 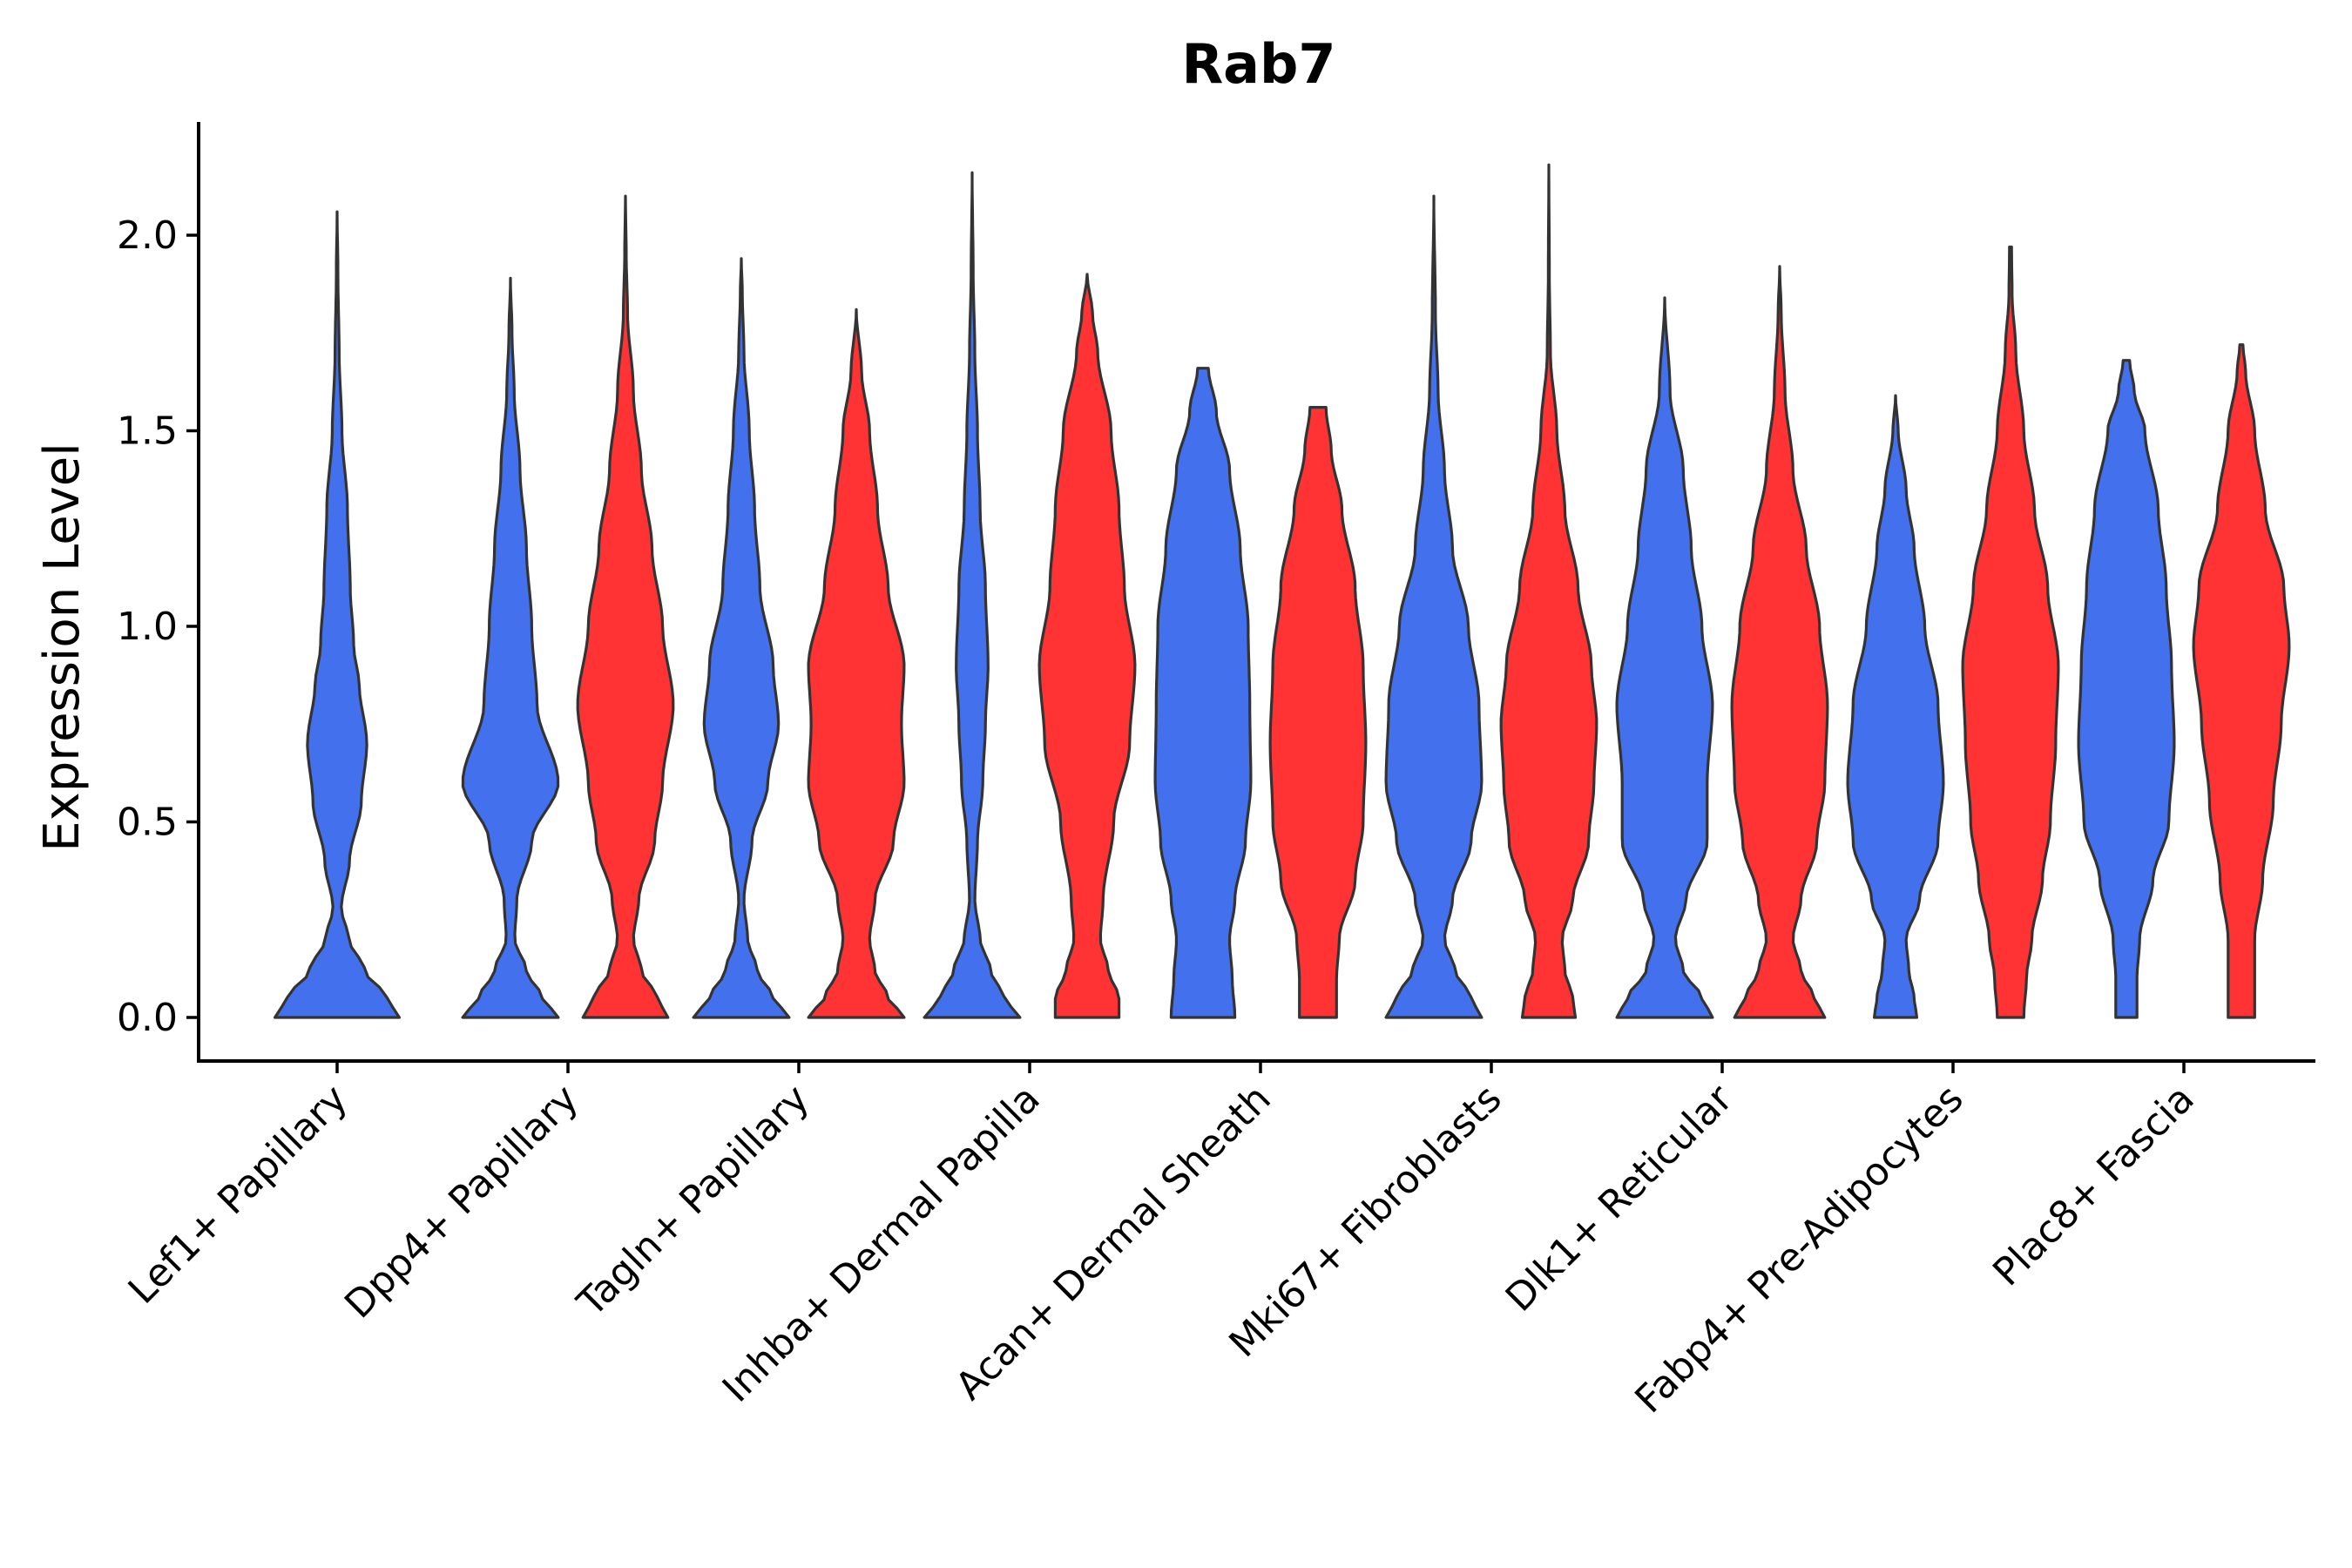 I want to click on violin-8-group-blue, so click(x=1203, y=693).